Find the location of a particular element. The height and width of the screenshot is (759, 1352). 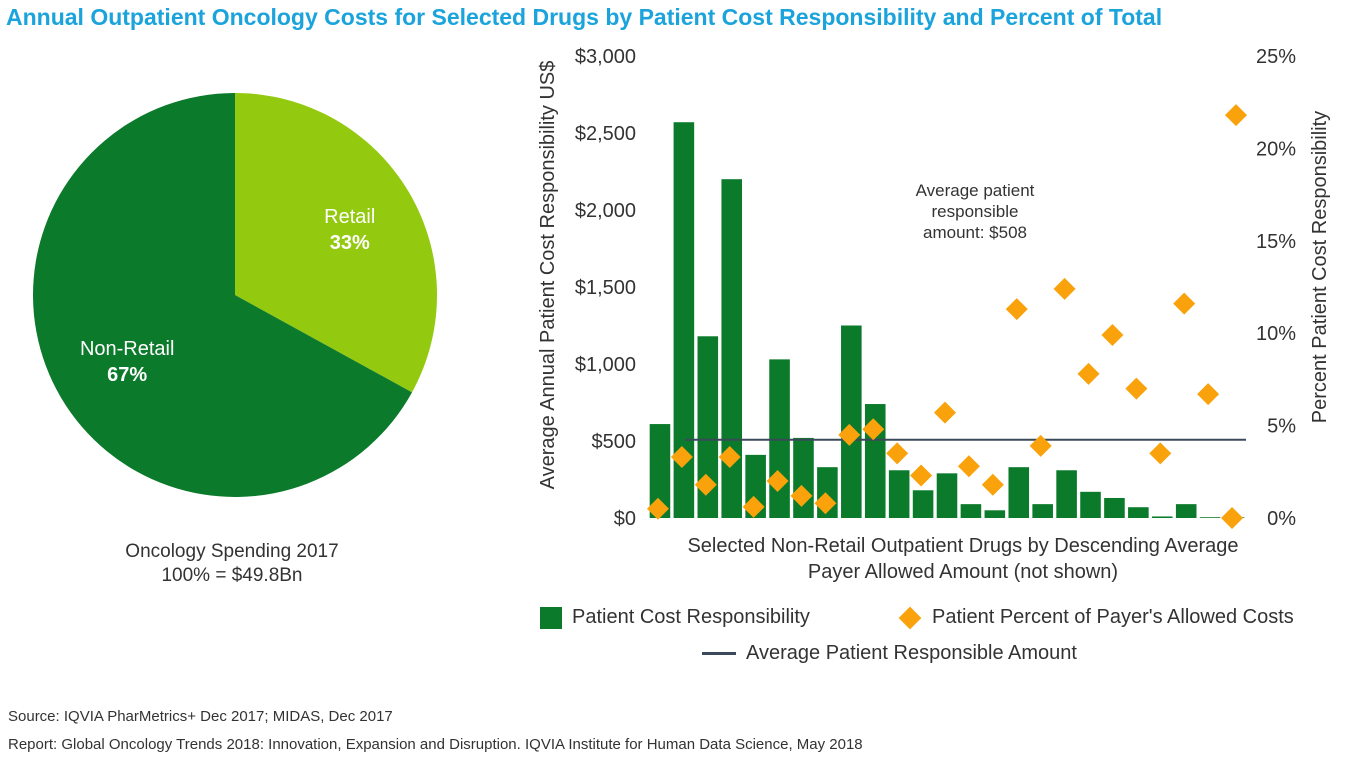

legend-label-points: Patient Percent of Payer's Allowed Costs is located at coordinates (1113, 617).